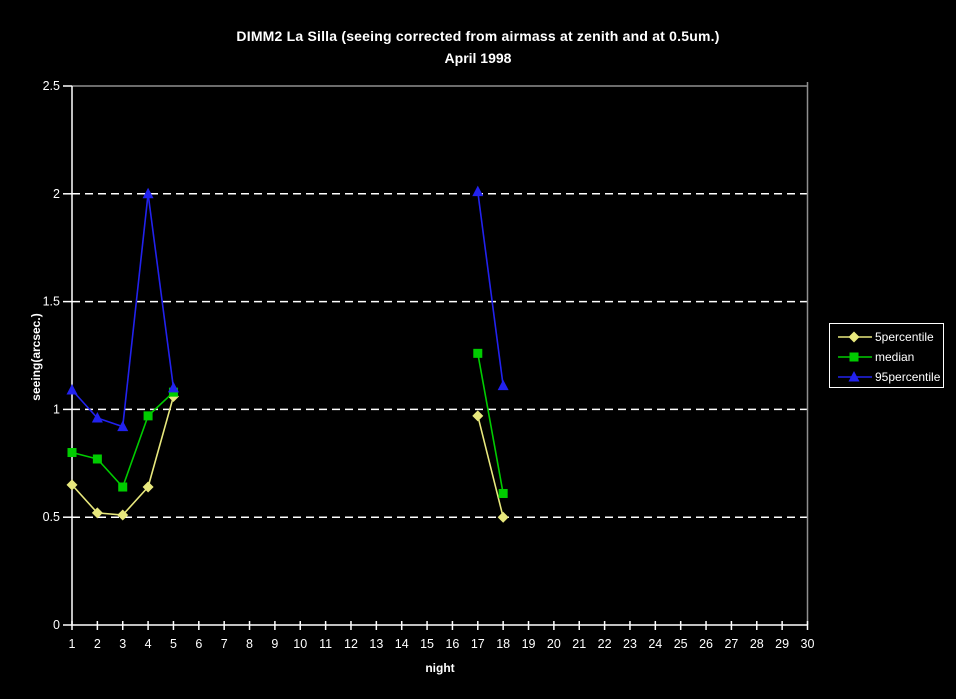 This screenshot has width=956, height=699. Describe the element at coordinates (402, 644) in the screenshot. I see `x-tick-label: 14` at that location.